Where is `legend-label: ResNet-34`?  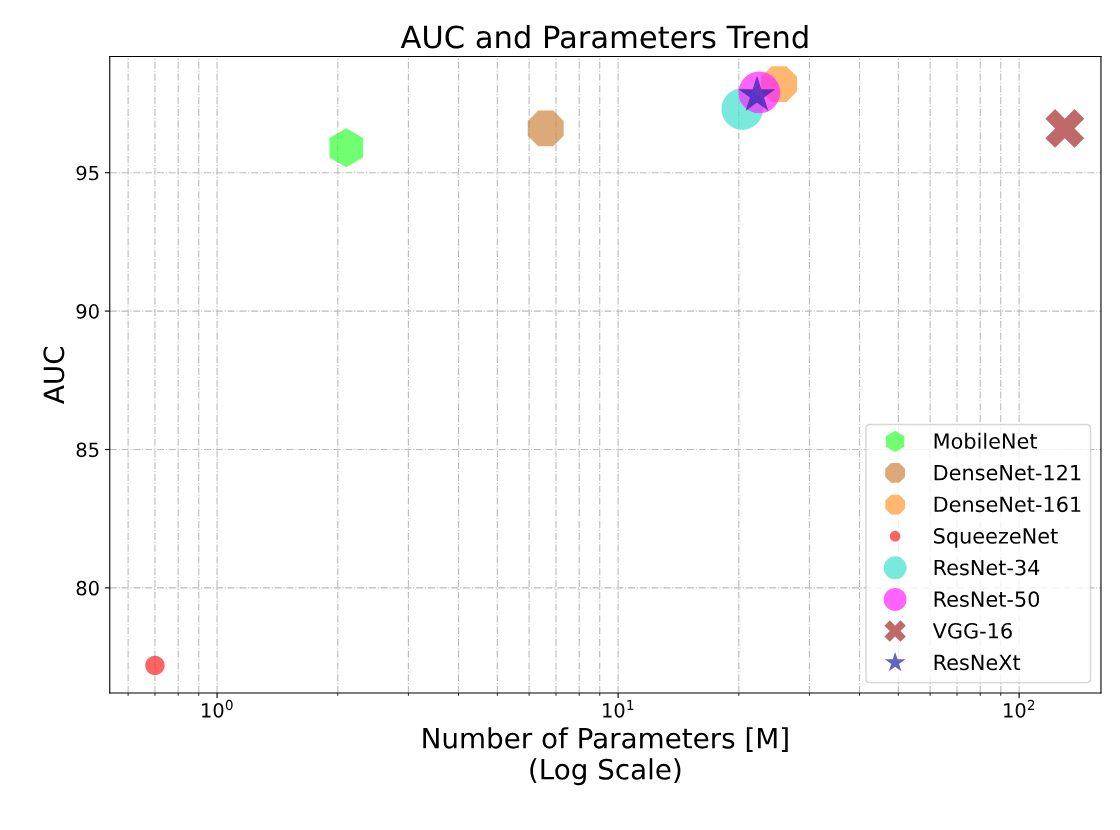
legend-label: ResNet-34 is located at coordinates (987, 567).